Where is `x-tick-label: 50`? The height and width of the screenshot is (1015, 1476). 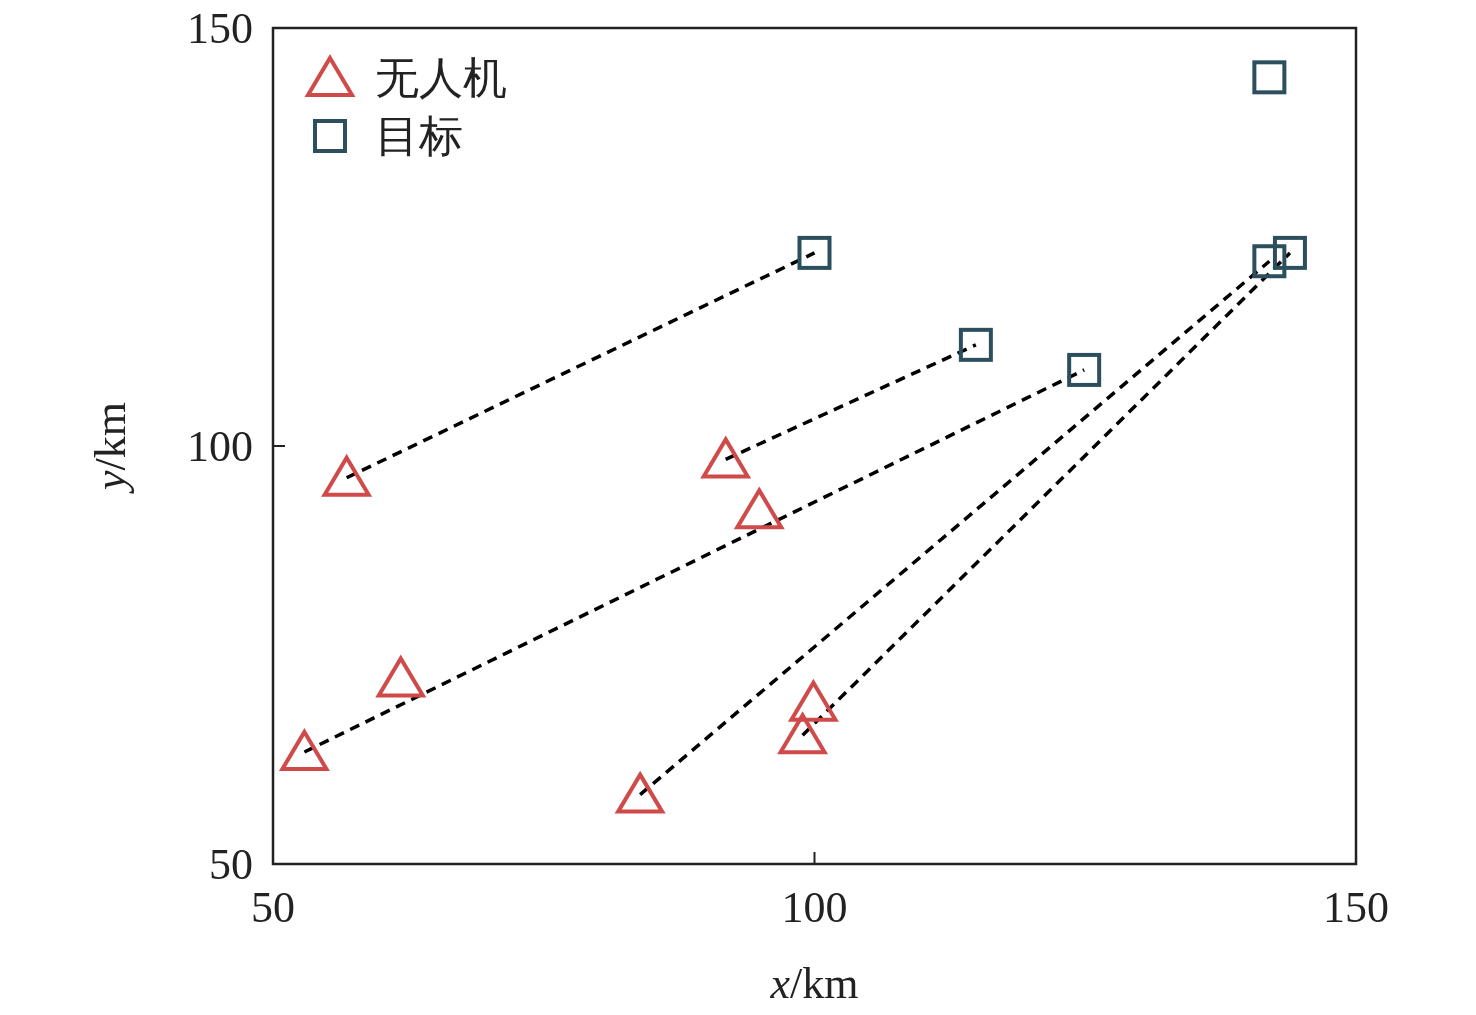 x-tick-label: 50 is located at coordinates (273, 907).